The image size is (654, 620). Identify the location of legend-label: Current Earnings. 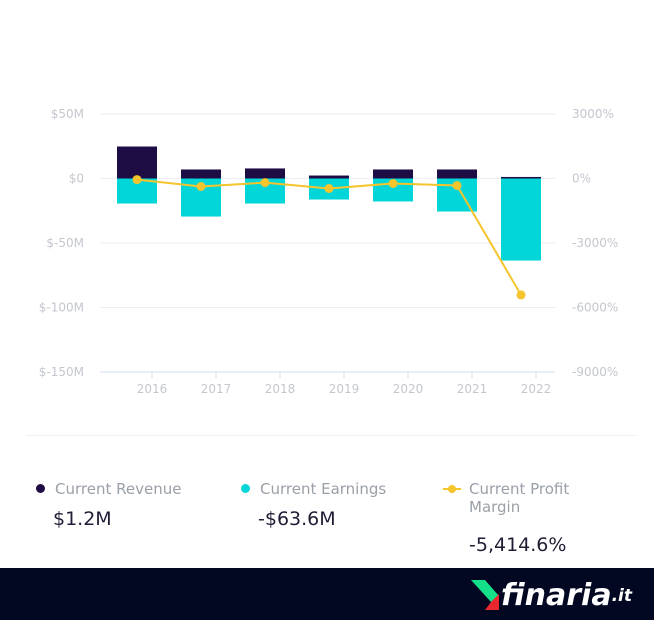
(323, 489).